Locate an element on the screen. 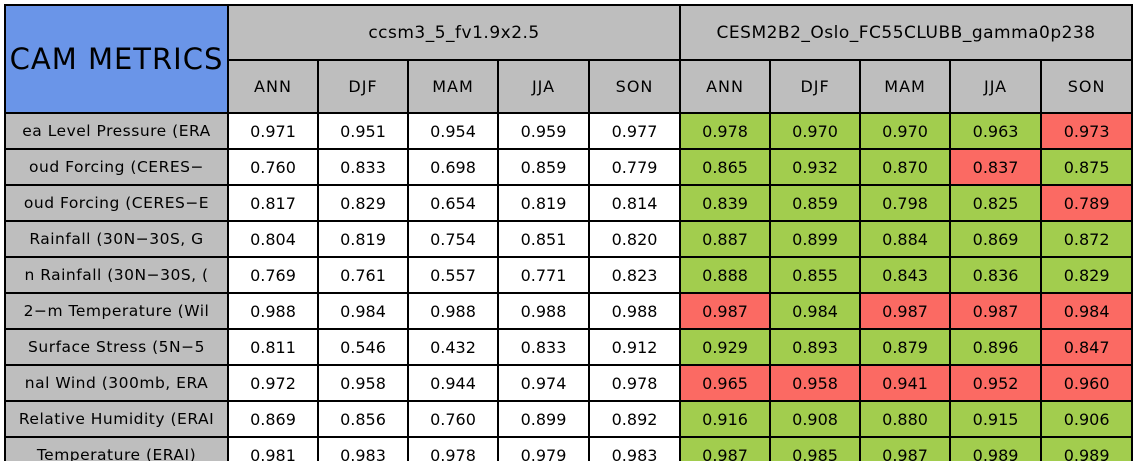 The image size is (1135, 461). metric-status-cell: 0.963 is located at coordinates (996, 131).